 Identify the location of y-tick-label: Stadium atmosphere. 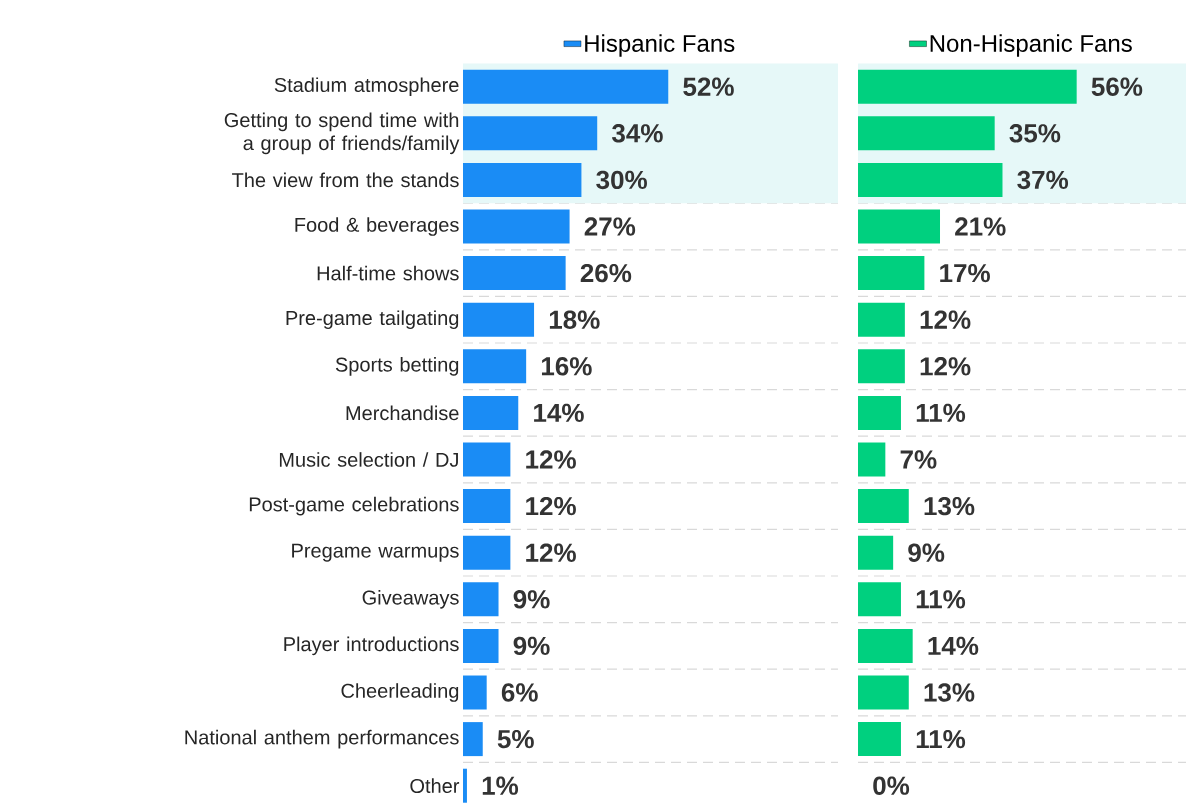
(366, 87).